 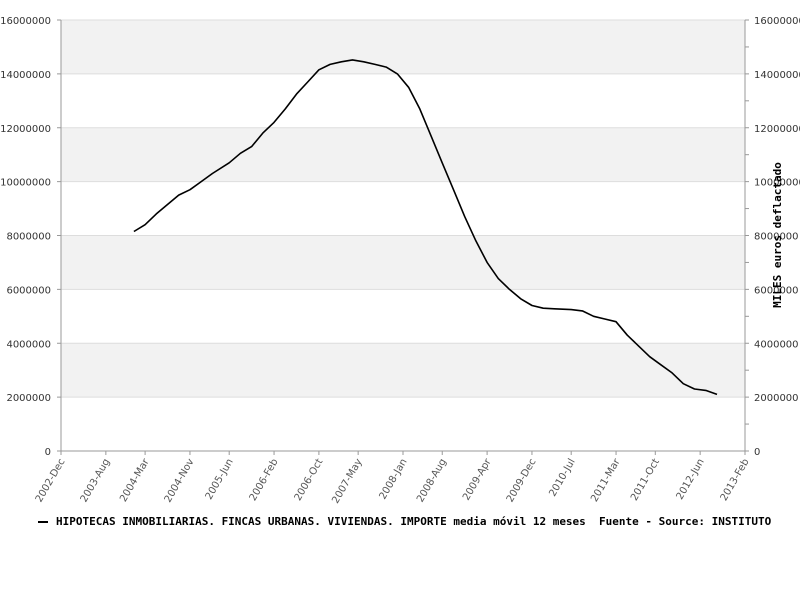 I want to click on y-tick-label-left: 10000000, so click(x=25, y=183).